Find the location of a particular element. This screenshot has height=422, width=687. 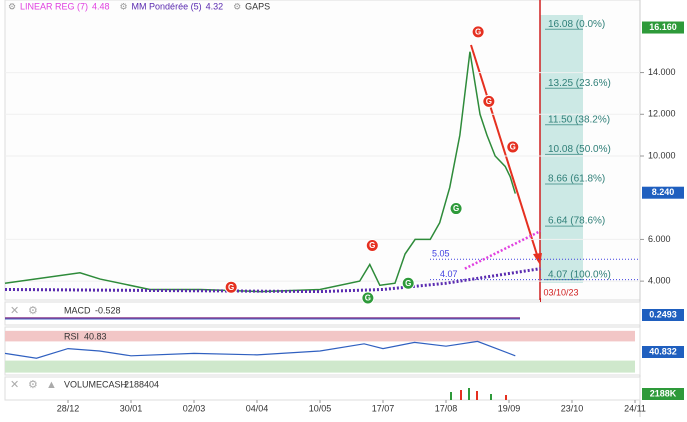

target-date: 03/10/23 is located at coordinates (561, 292).